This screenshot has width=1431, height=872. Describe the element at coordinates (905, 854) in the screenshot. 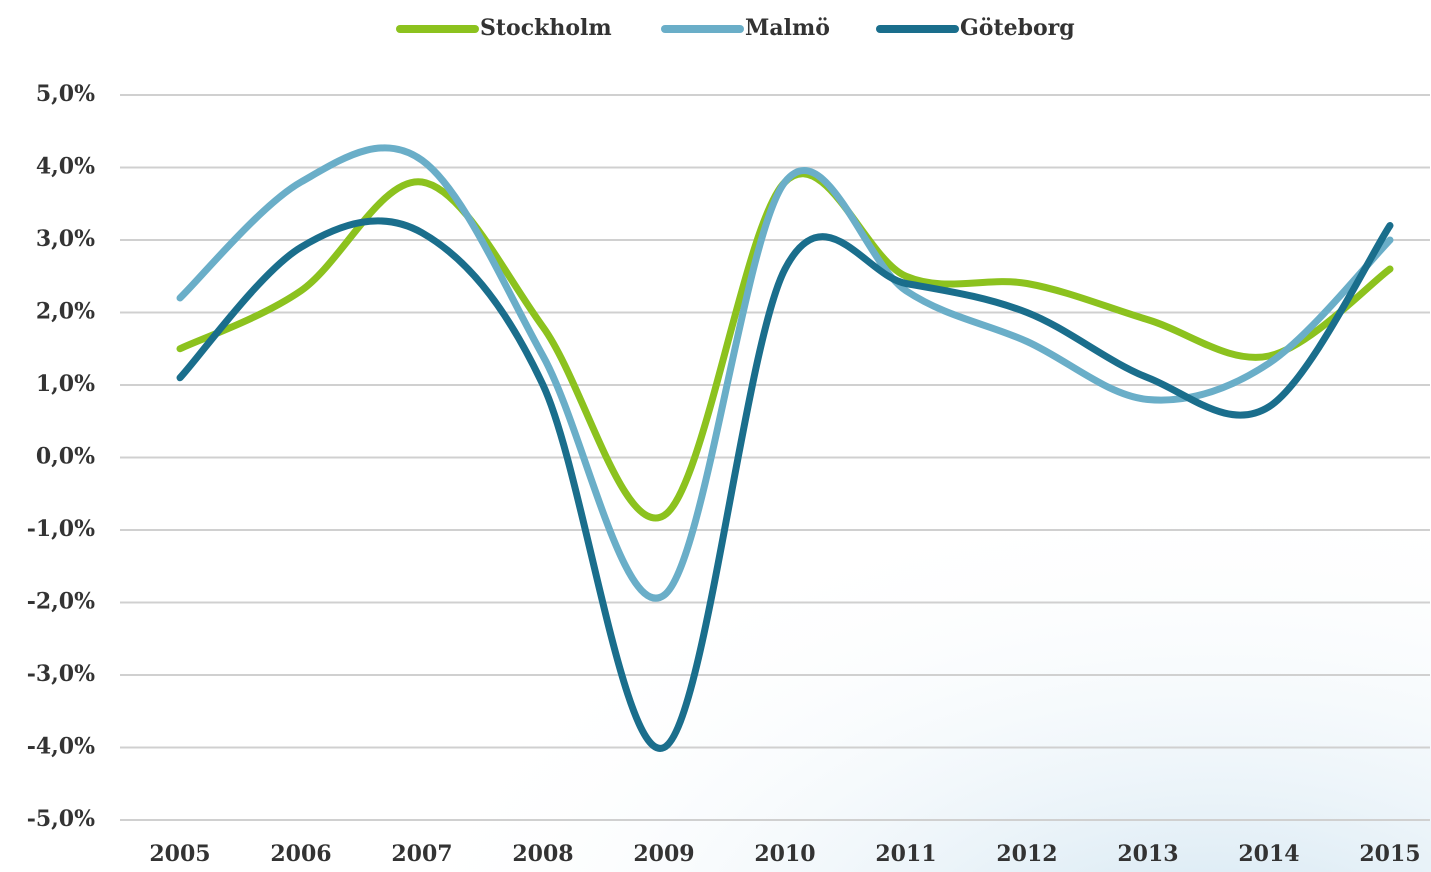

I see `x-tick-label: 2011` at that location.